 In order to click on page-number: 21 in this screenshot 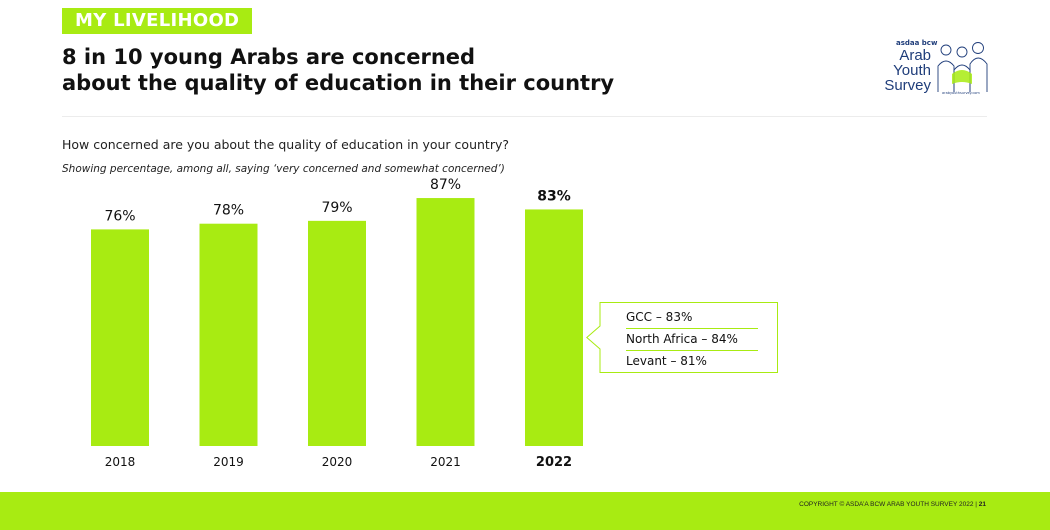, I will do `click(982, 504)`.